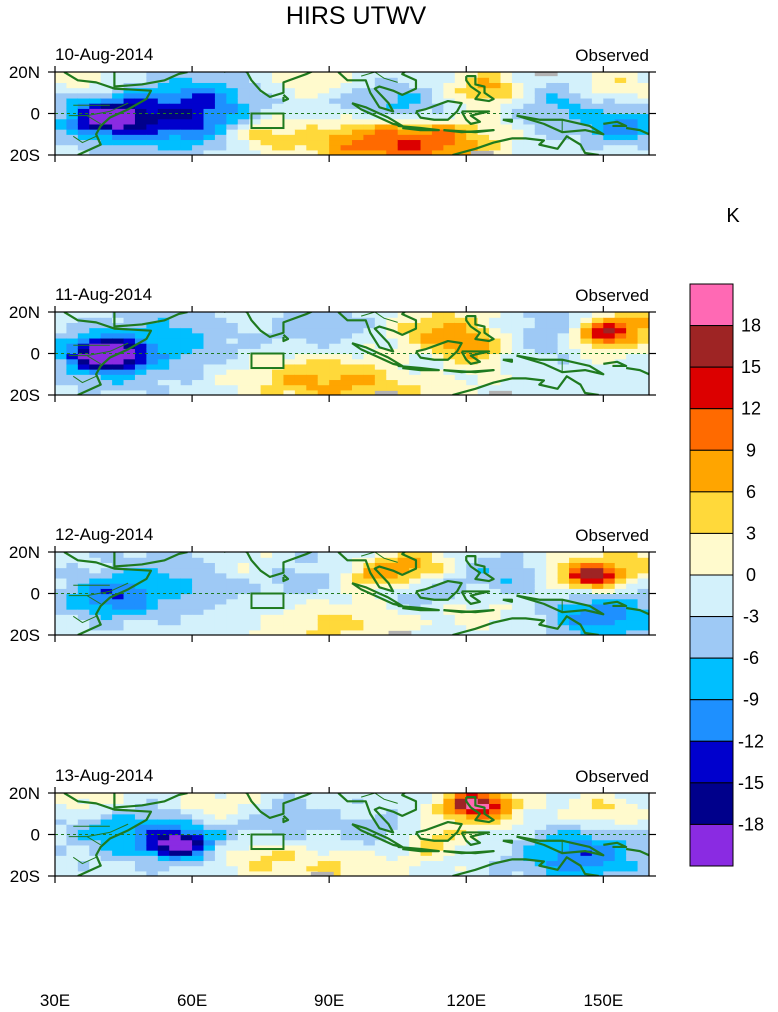  What do you see at coordinates (331, 1000) in the screenshot?
I see `x-axis: 30E 60E 90E 120E 150E` at bounding box center [331, 1000].